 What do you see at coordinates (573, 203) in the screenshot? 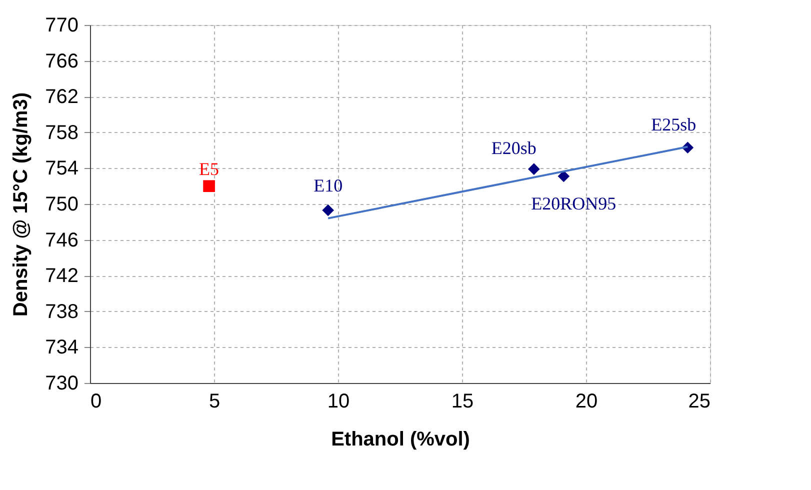
I see `series-label: E20RON95` at bounding box center [573, 203].